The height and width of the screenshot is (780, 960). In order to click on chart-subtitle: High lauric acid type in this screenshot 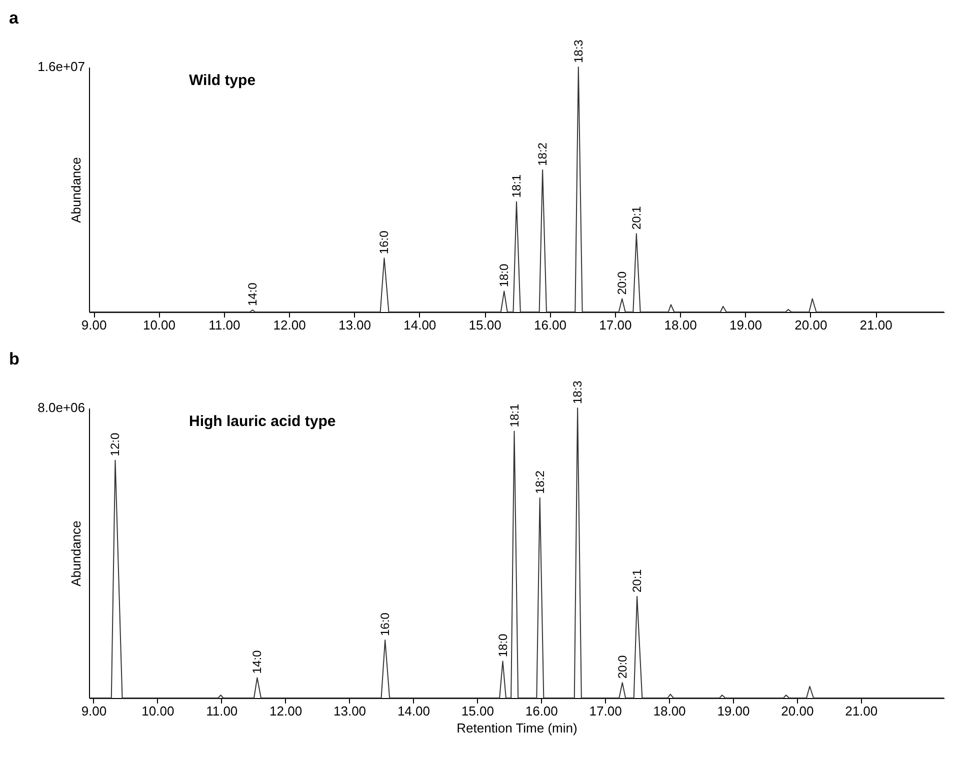, I will do `click(262, 421)`.